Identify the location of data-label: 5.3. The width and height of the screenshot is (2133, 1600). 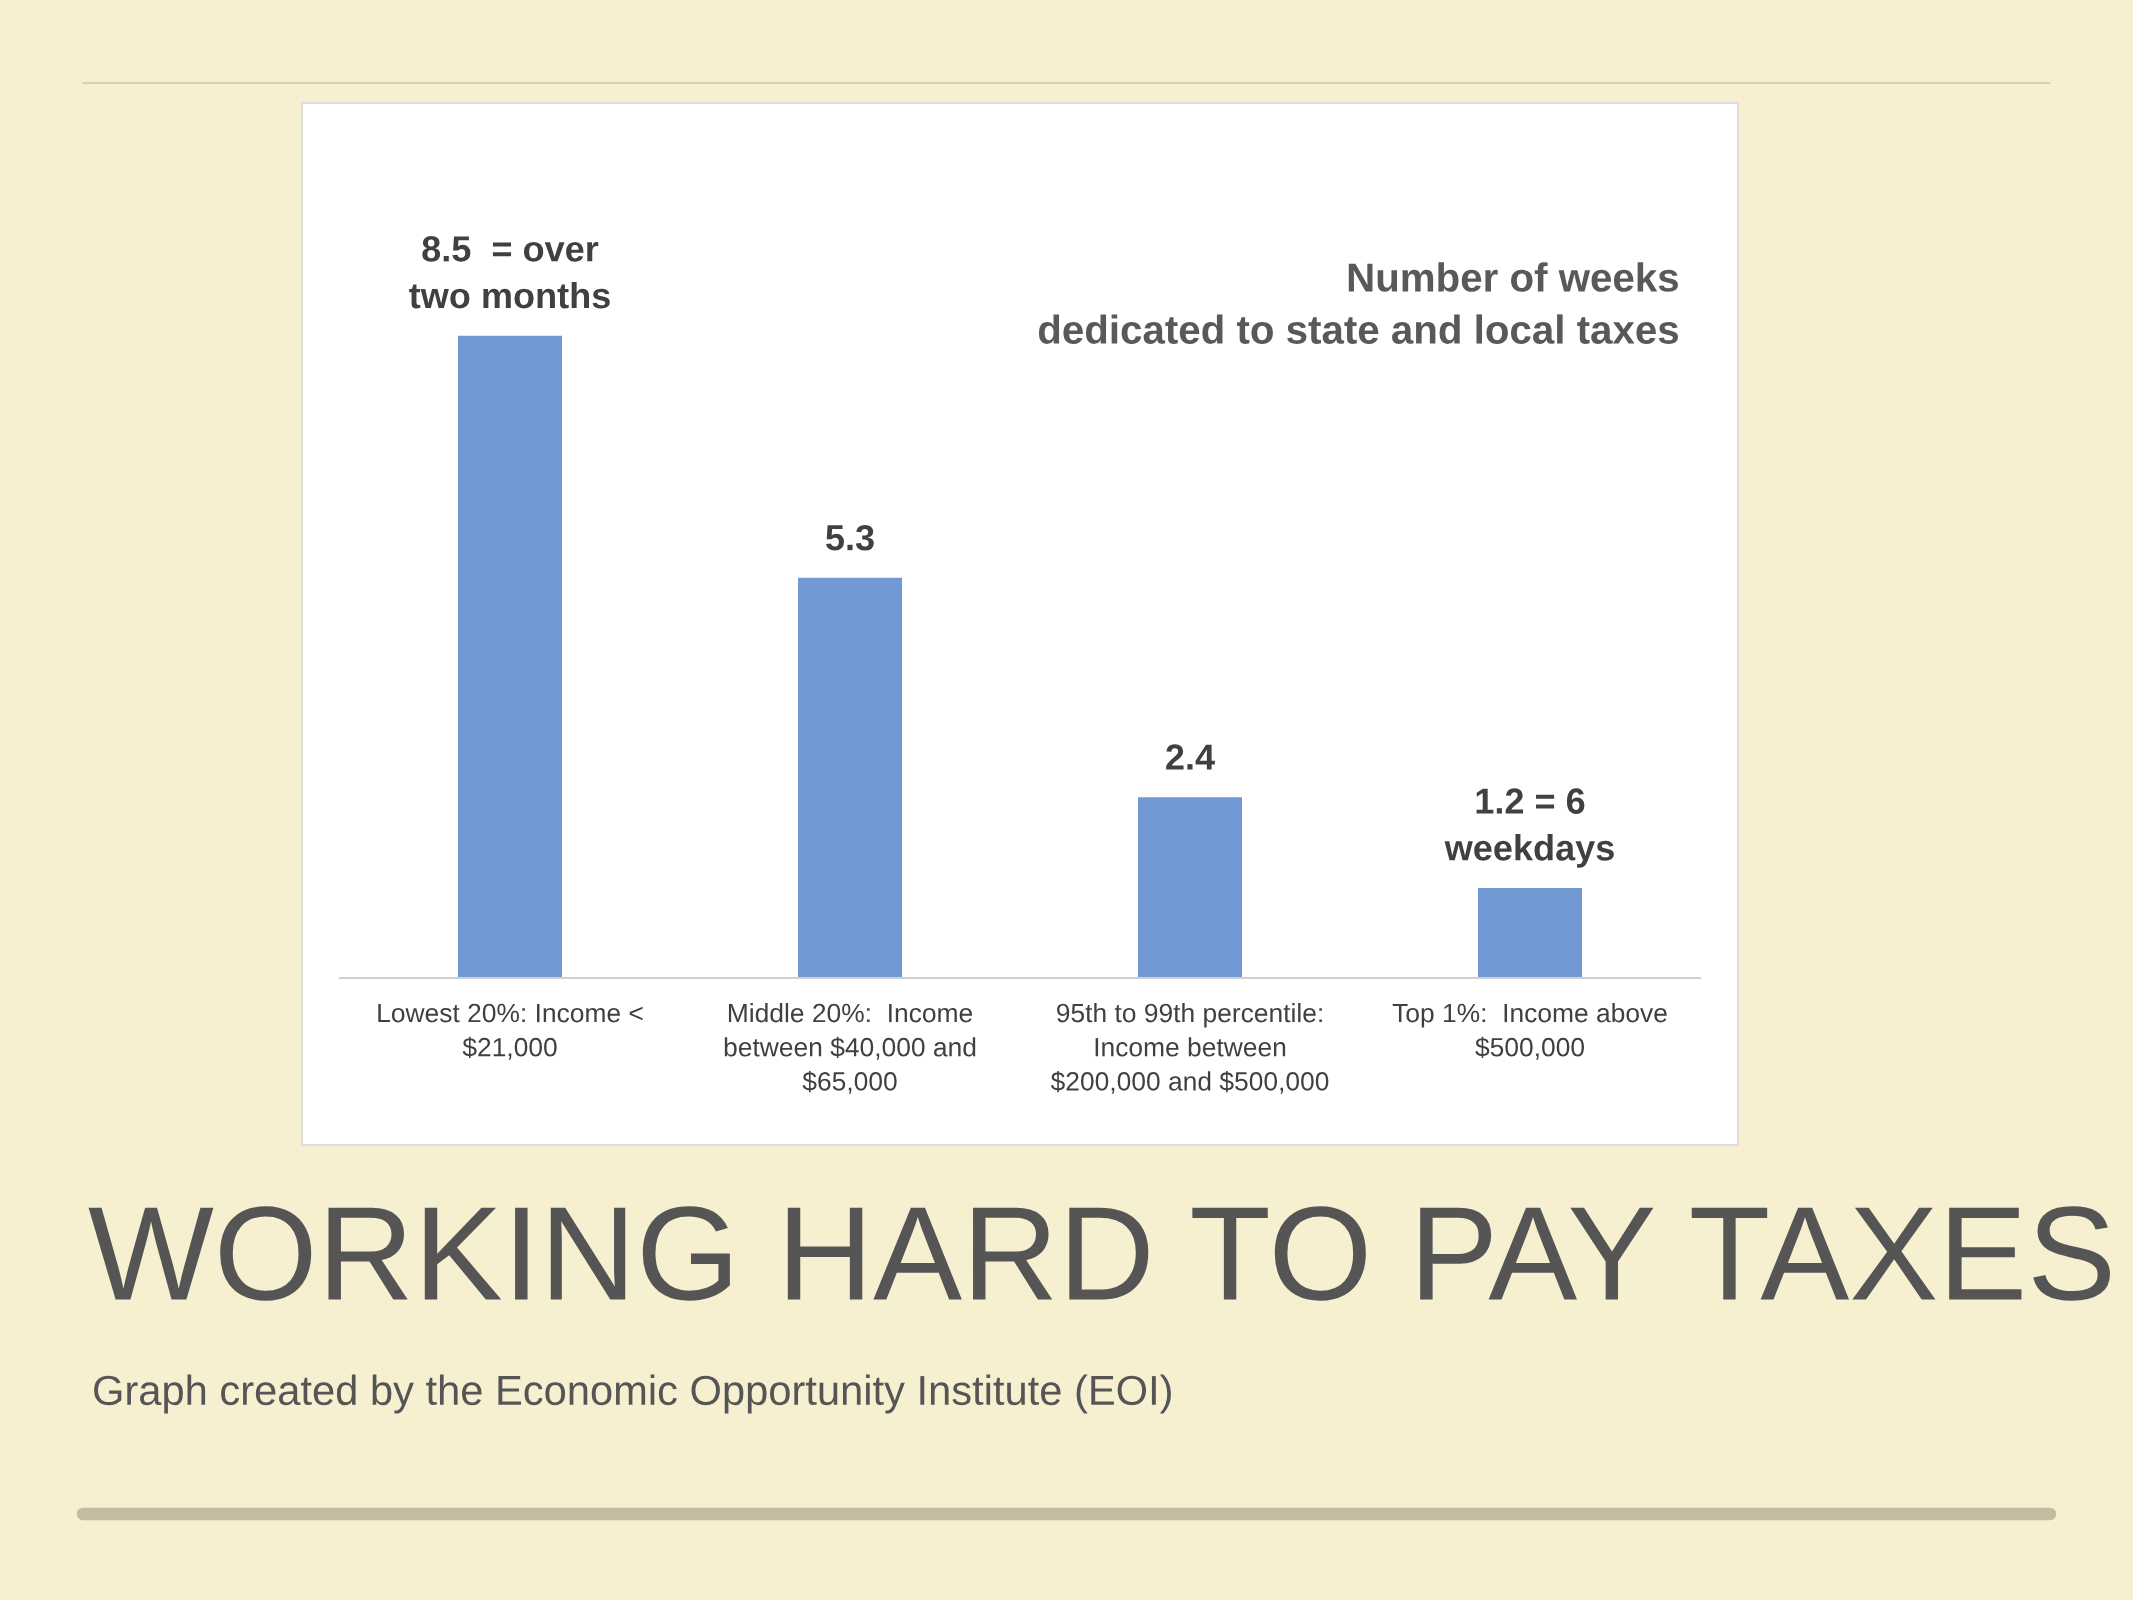
(850, 537).